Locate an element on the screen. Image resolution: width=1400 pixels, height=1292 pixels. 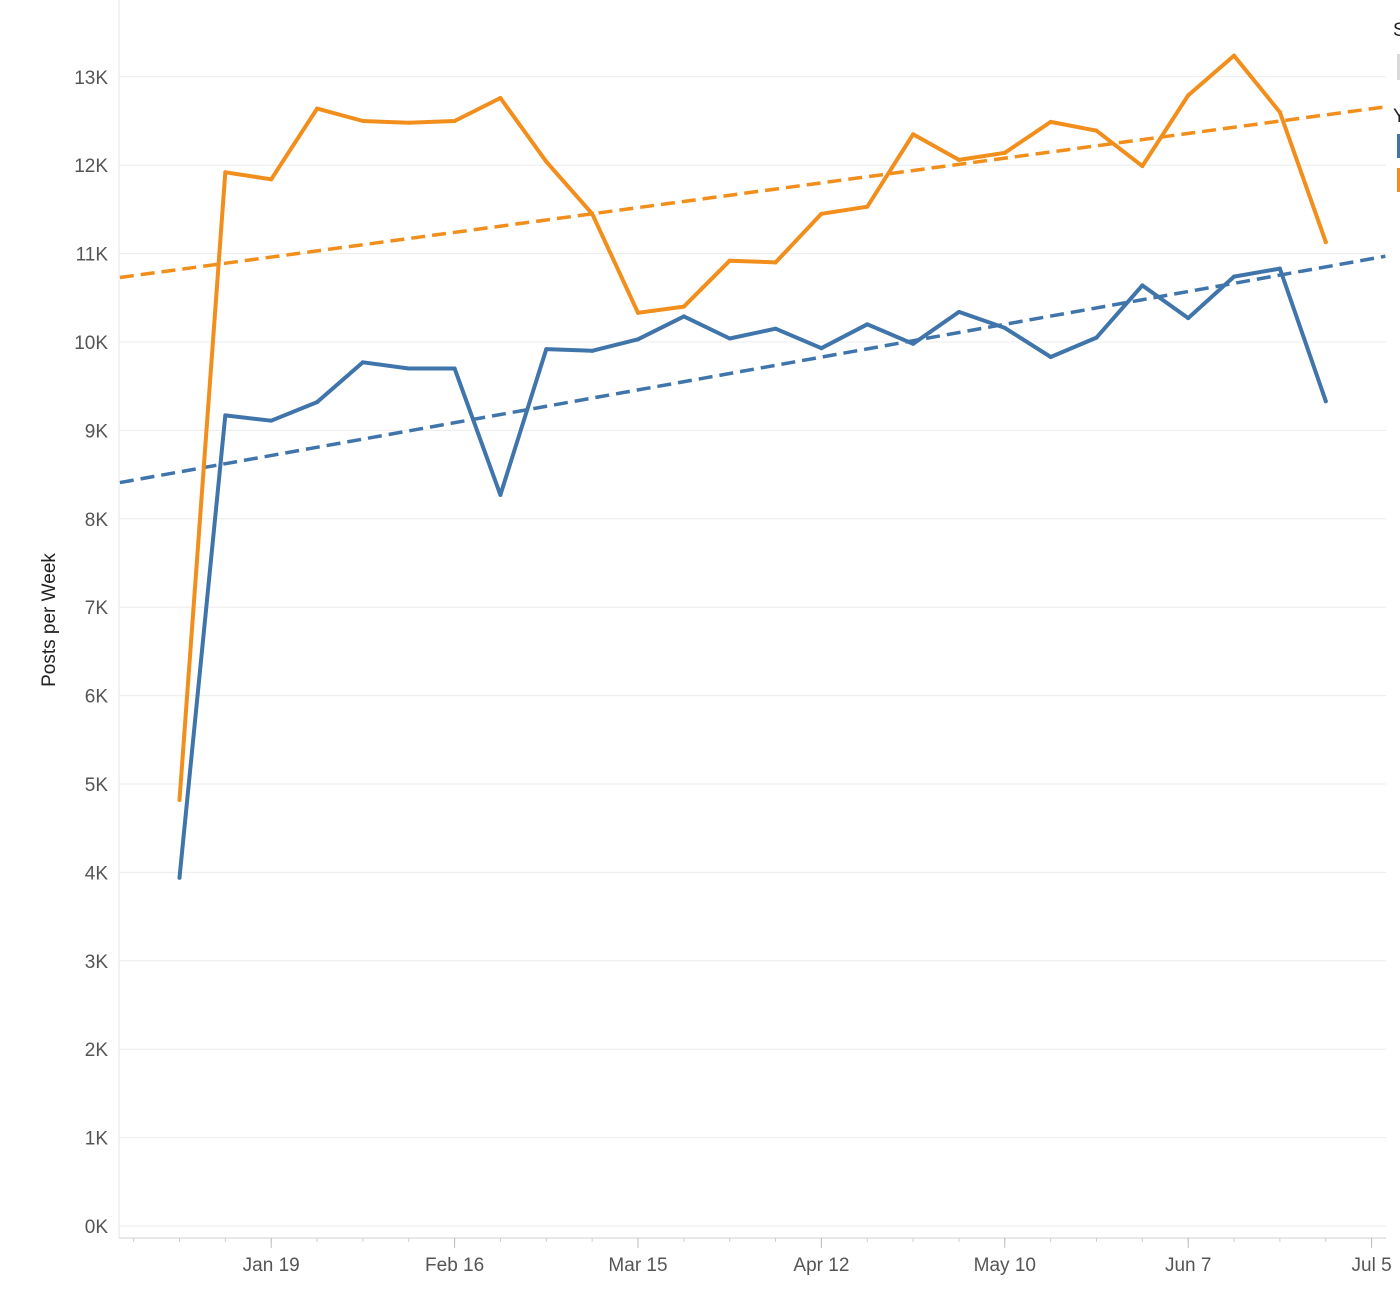
legend: S Y is located at coordinates (1396, 106).